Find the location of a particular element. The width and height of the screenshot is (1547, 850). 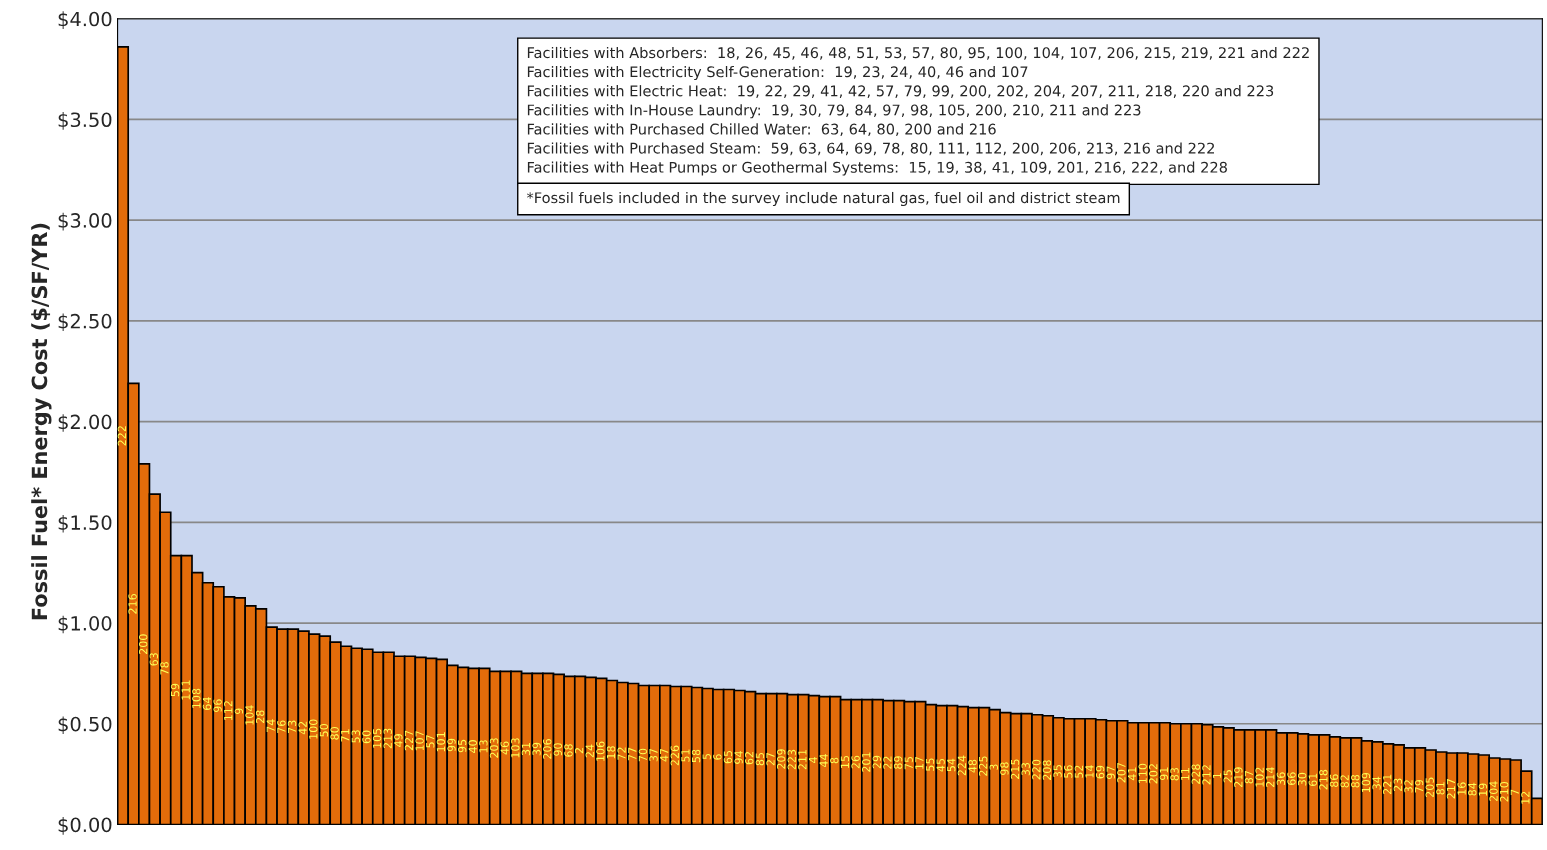

x-tick-label: 24 is located at coordinates (589, 751).